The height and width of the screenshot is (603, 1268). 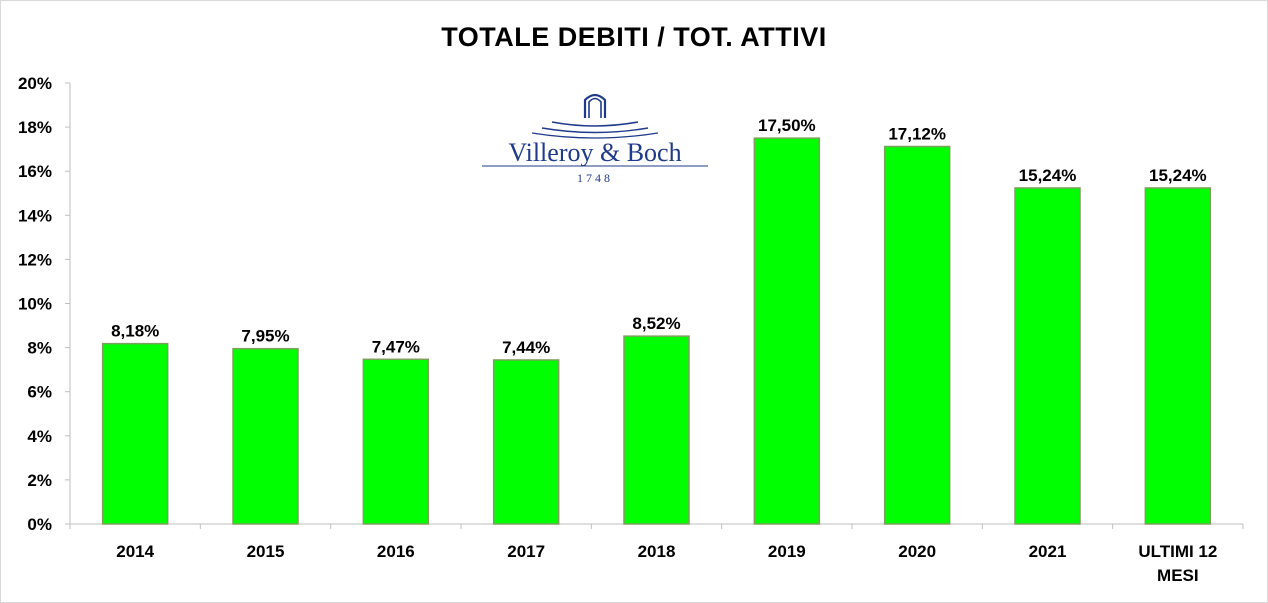 What do you see at coordinates (35, 259) in the screenshot?
I see `y-tick-label: 12%` at bounding box center [35, 259].